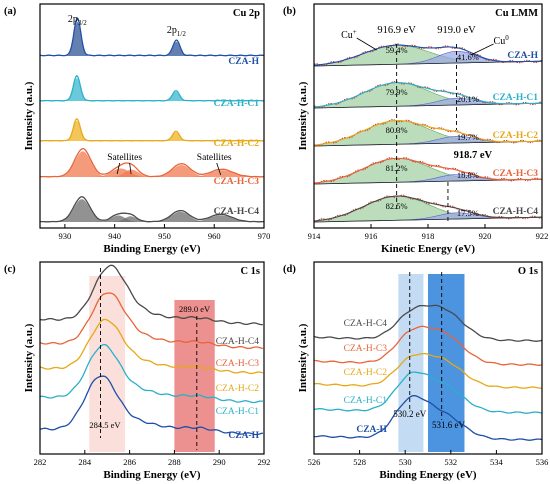 Image resolution: width=550 pixels, height=484 pixels. I want to click on x-tick-label: 292, so click(264, 462).